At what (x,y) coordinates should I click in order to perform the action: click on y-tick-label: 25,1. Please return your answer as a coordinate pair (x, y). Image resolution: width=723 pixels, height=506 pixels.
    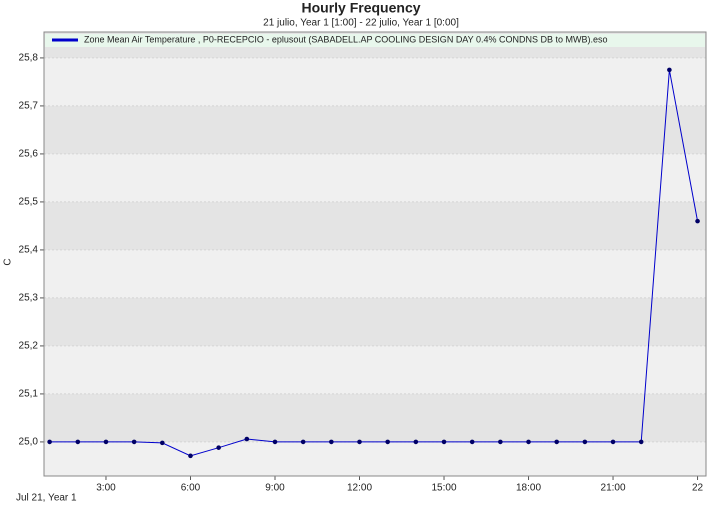
    Looking at the image, I should click on (29, 394).